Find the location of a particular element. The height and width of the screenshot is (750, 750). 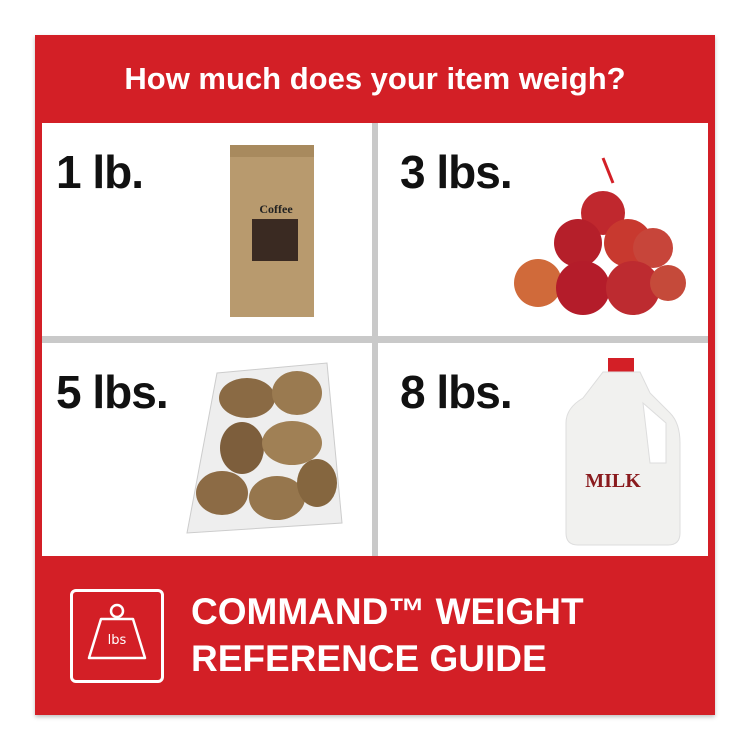

cell-3lbs: 3 lbs. is located at coordinates (543, 229).